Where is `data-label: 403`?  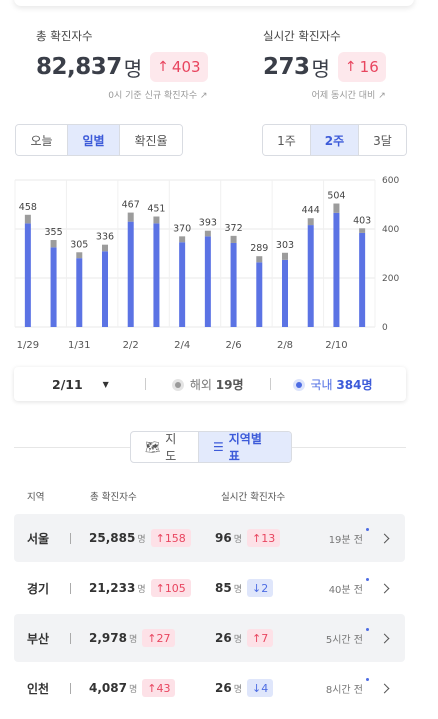 data-label: 403 is located at coordinates (362, 220).